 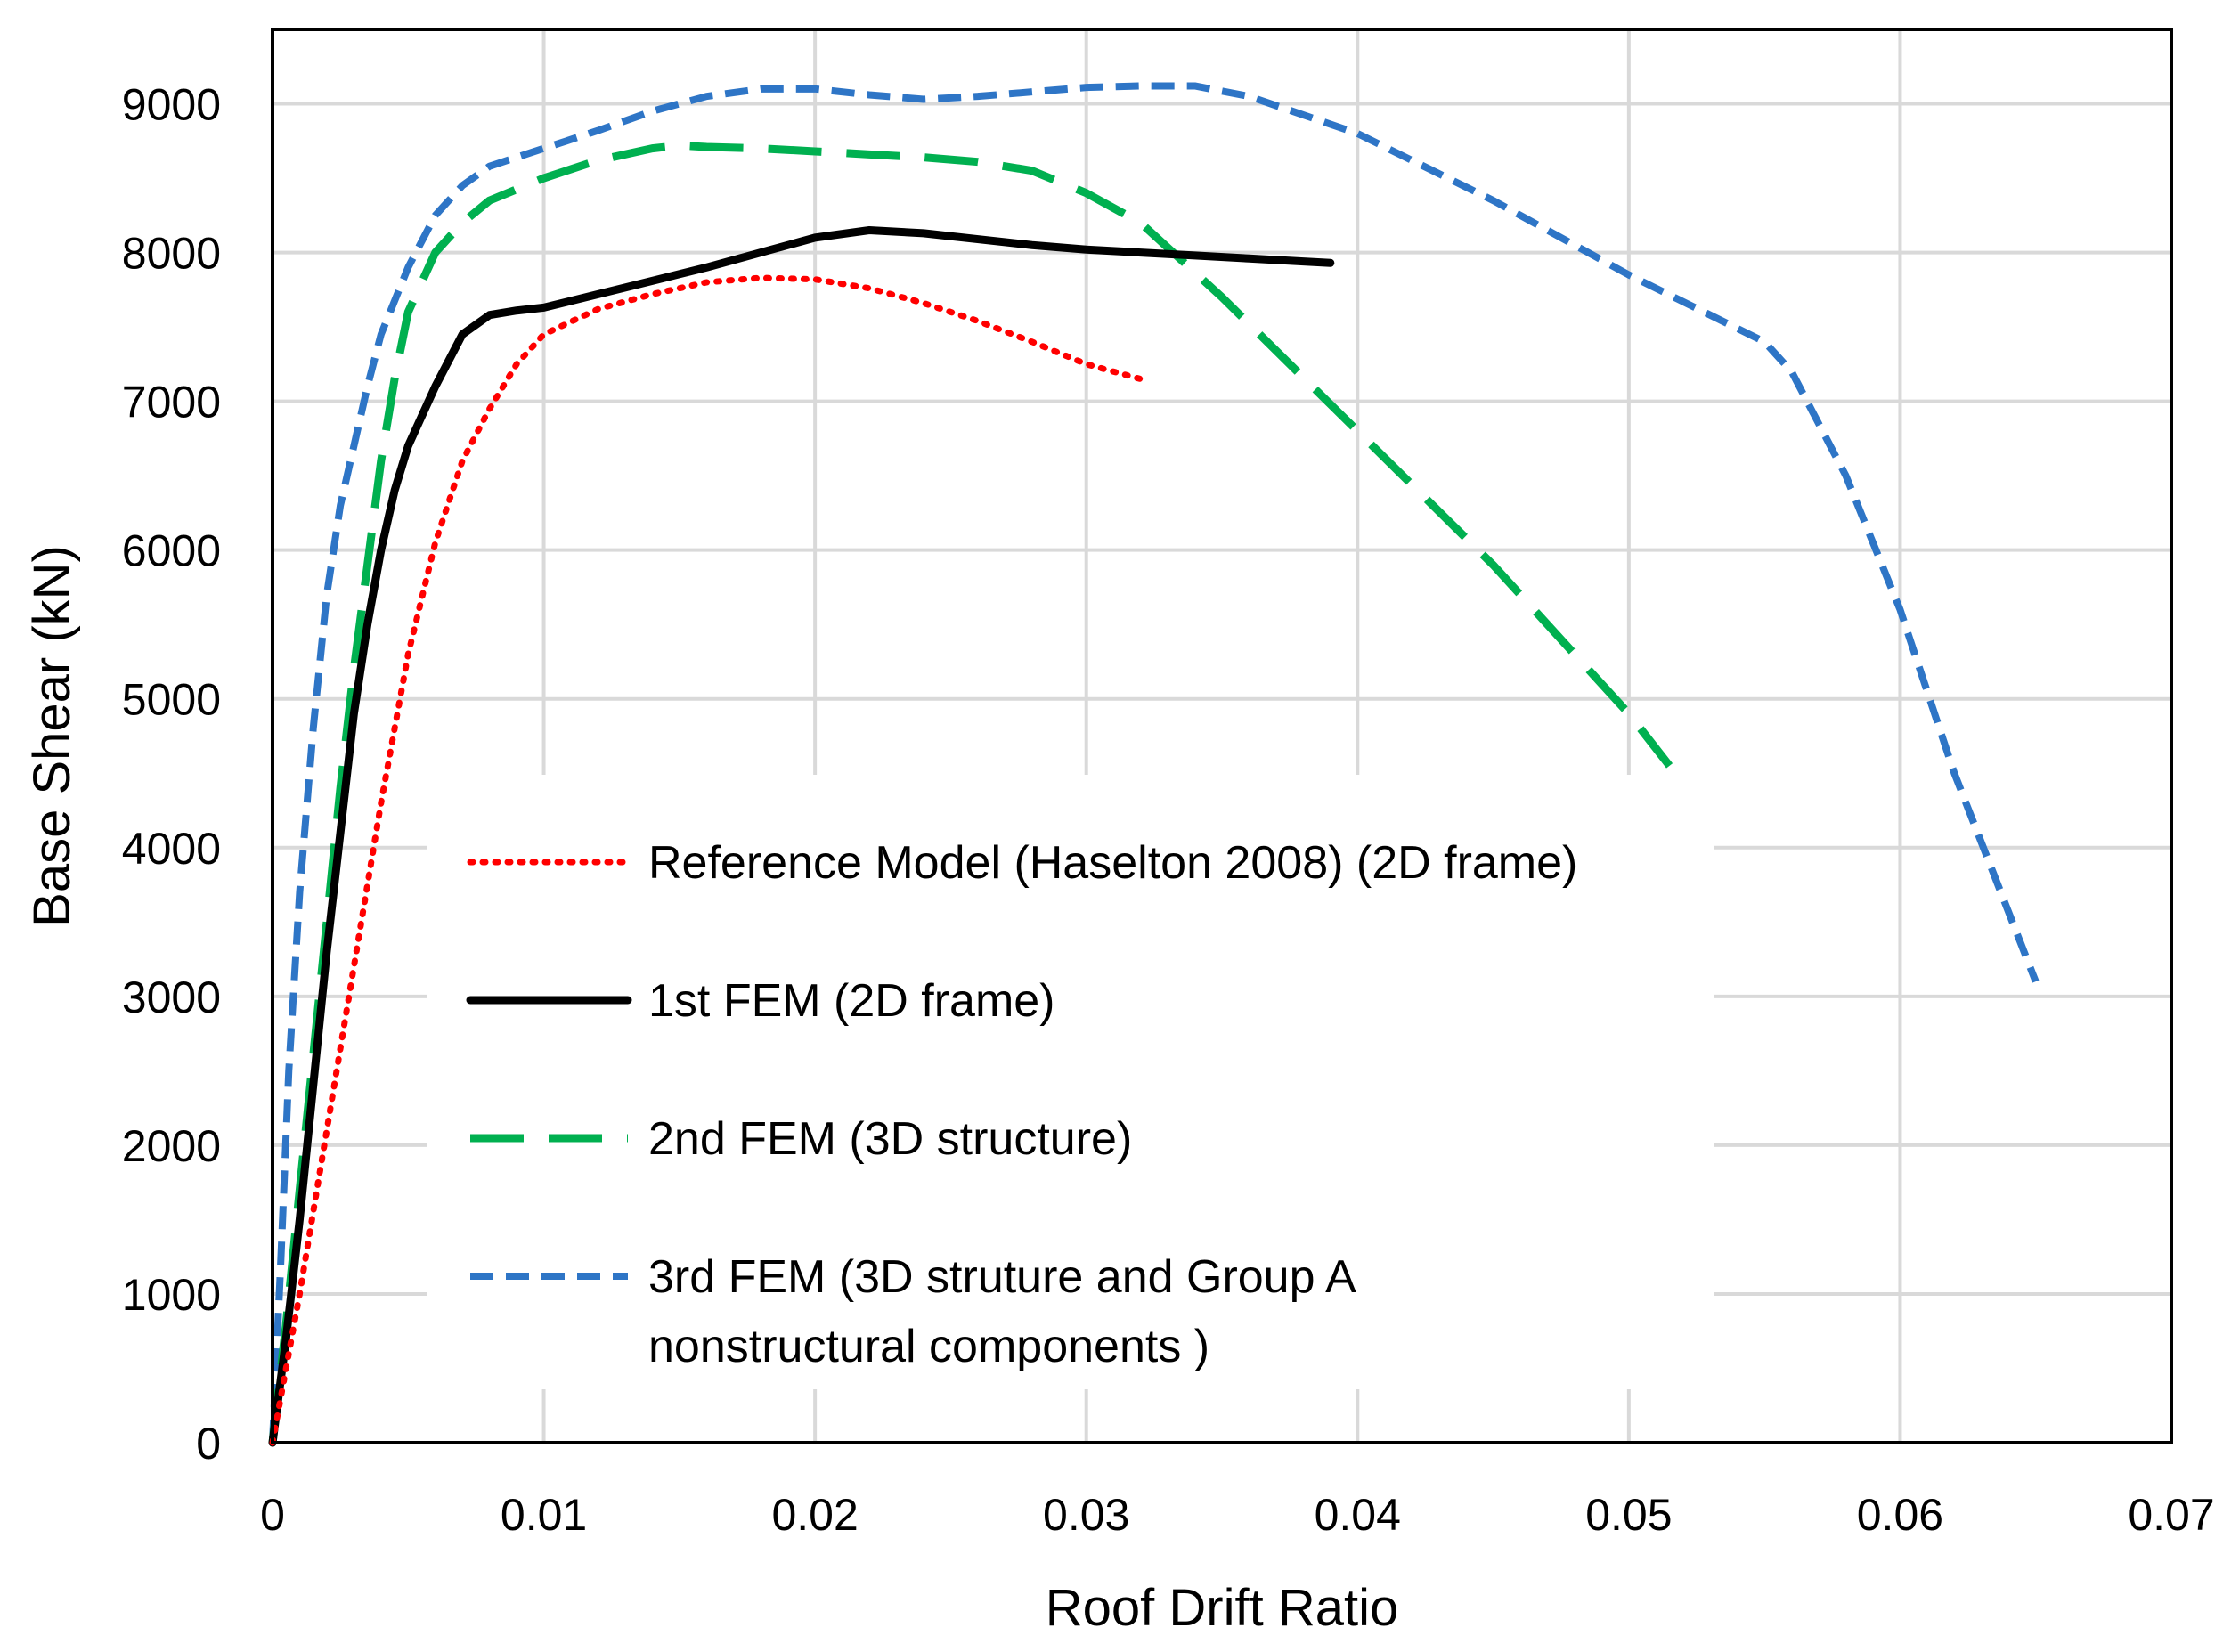 What do you see at coordinates (172, 700) in the screenshot?
I see `y-tick-label: 5000` at bounding box center [172, 700].